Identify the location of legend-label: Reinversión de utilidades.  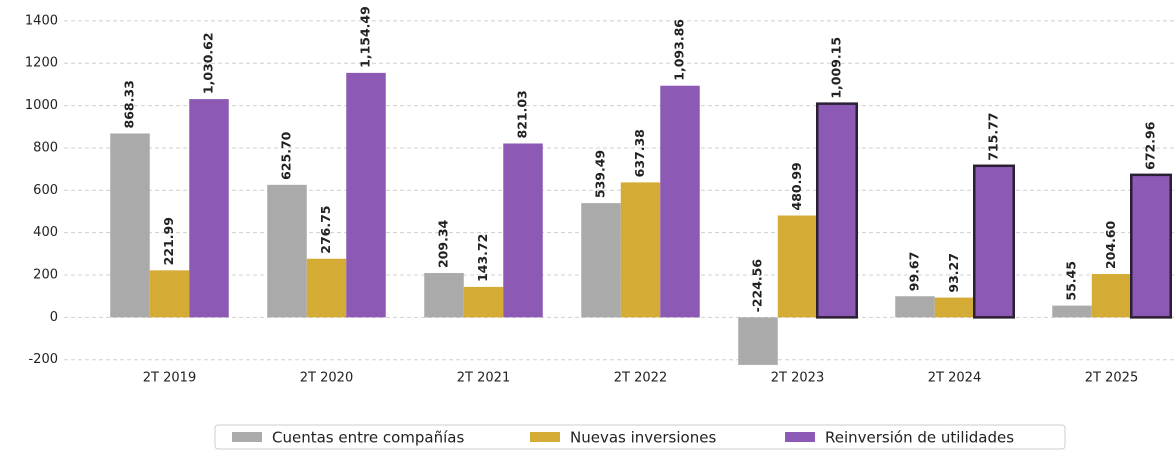
(919, 438).